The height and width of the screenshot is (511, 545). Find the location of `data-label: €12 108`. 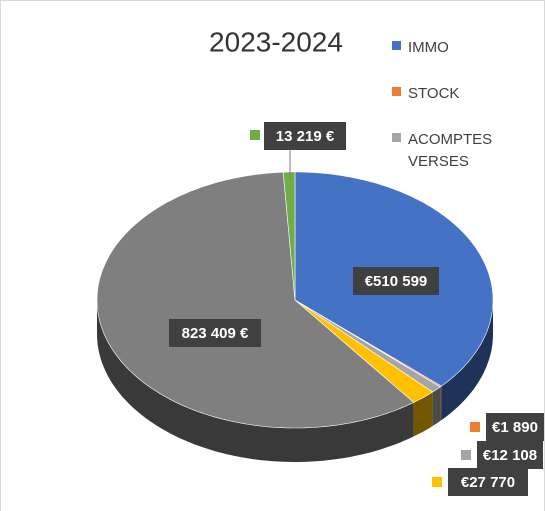

data-label: €12 108 is located at coordinates (510, 455).